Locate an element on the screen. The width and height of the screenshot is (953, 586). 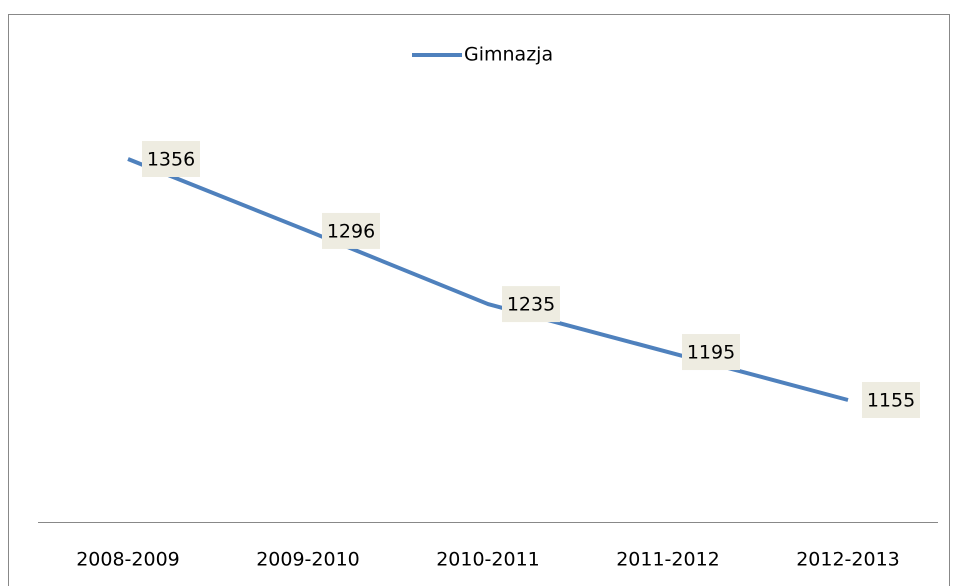
x-tick-label: 2009-2010 is located at coordinates (308, 560).